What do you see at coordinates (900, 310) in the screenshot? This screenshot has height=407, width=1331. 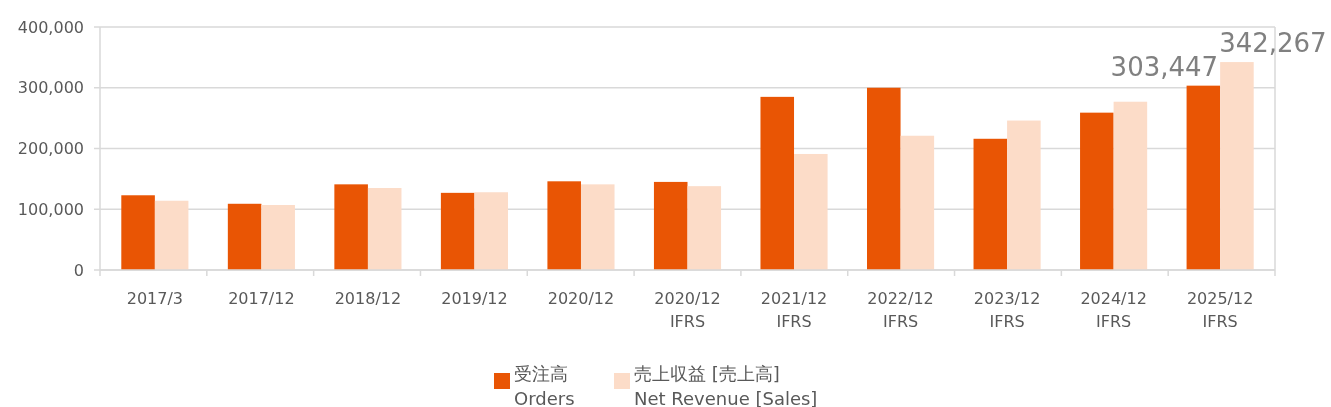 I see `x-tick-label: 2022/12 IFRS` at bounding box center [900, 310].